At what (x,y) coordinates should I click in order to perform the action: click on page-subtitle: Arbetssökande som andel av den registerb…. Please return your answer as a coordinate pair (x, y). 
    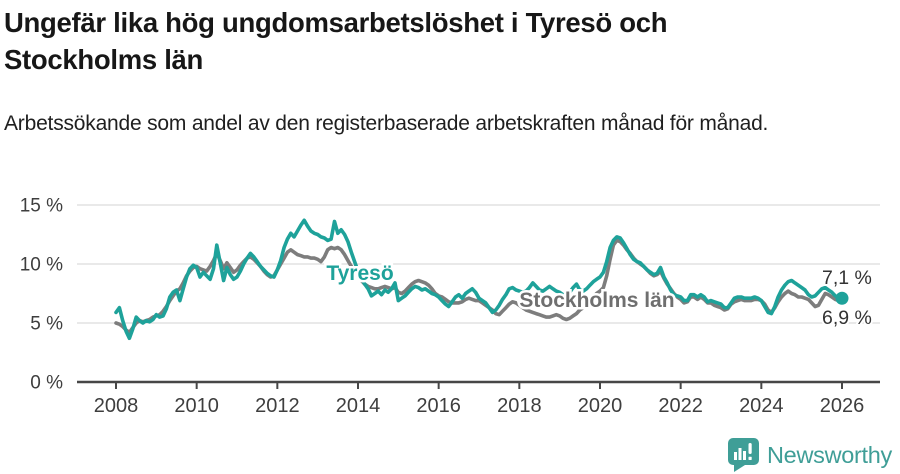
    Looking at the image, I should click on (386, 123).